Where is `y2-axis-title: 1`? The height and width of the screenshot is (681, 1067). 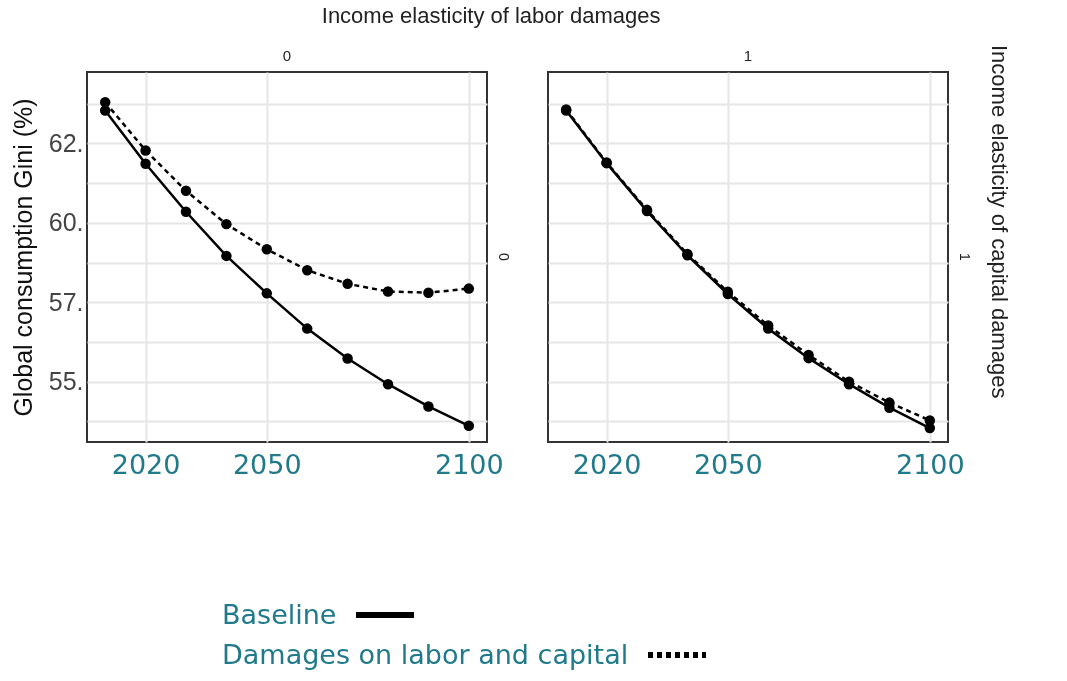 y2-axis-title: 1 is located at coordinates (965, 257).